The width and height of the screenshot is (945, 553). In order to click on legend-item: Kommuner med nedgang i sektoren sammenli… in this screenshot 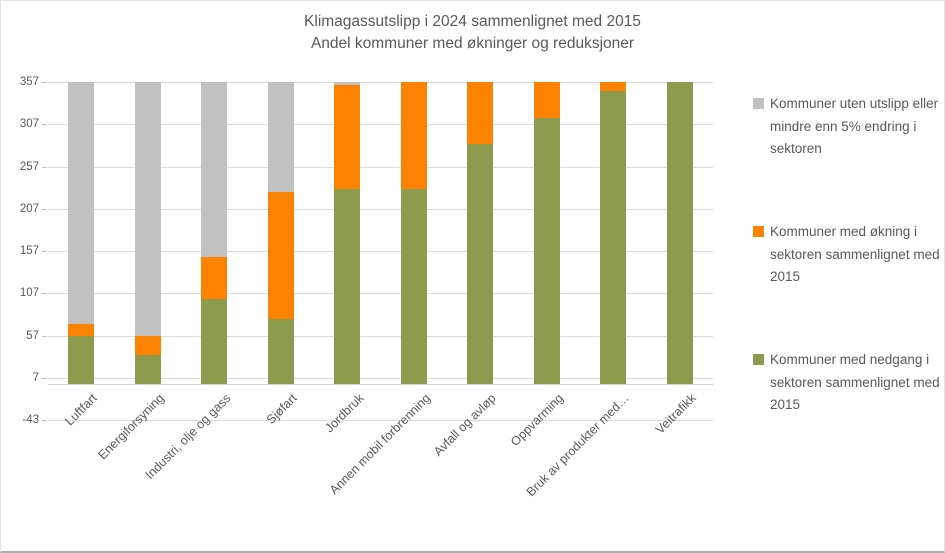, I will do `click(848, 383)`.